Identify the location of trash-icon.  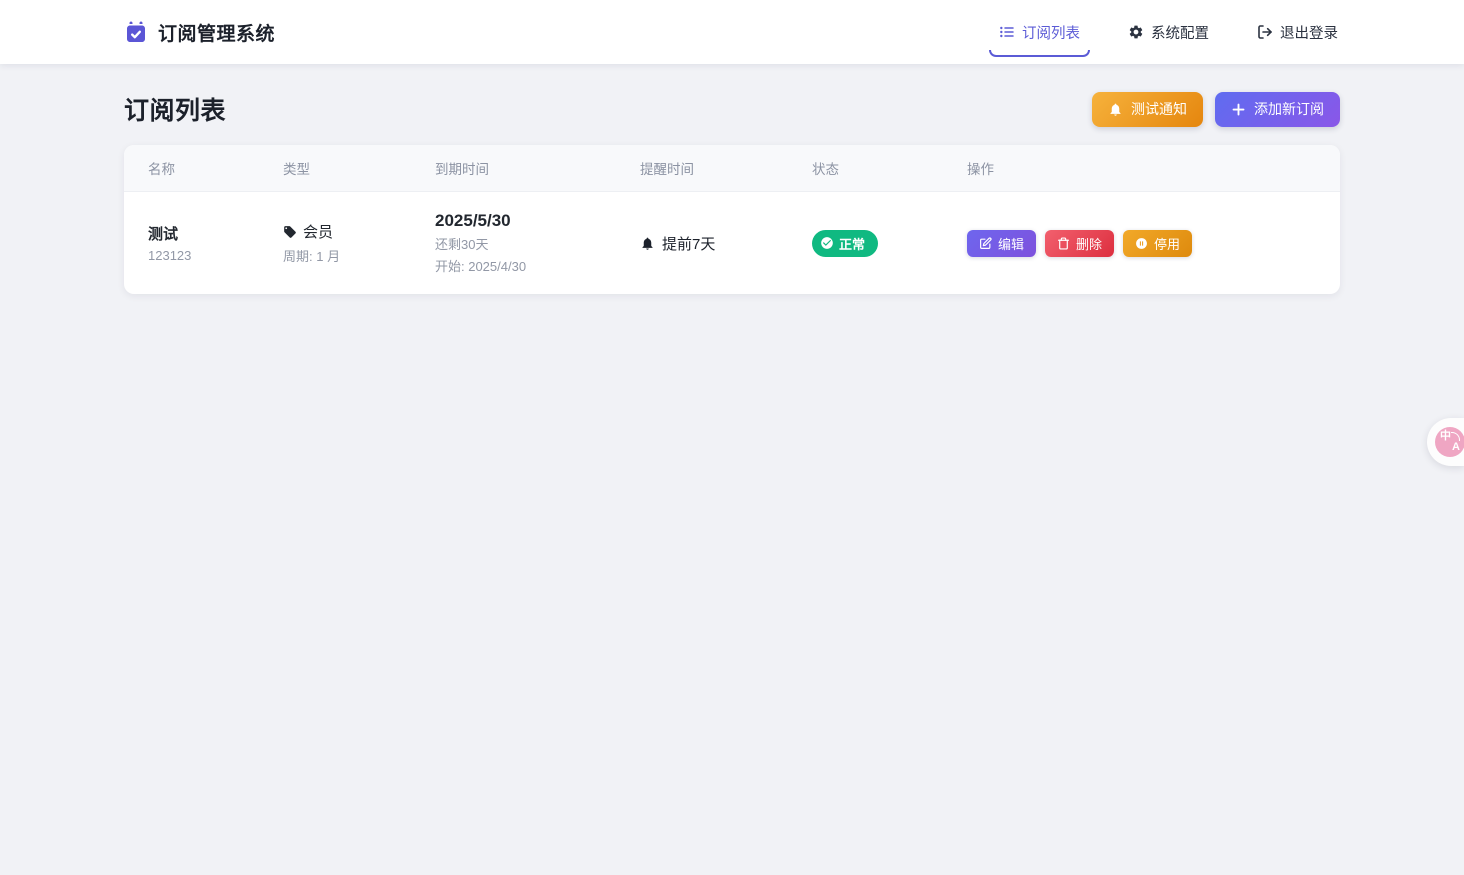
(1063, 243).